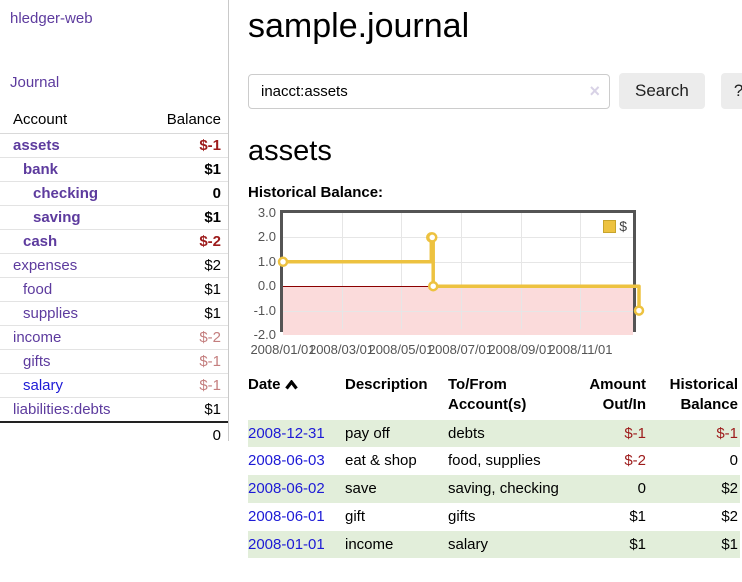 Image resolution: width=742 pixels, height=582 pixels. Describe the element at coordinates (51, 18) in the screenshot. I see `app-title-link: hledger-web` at that location.